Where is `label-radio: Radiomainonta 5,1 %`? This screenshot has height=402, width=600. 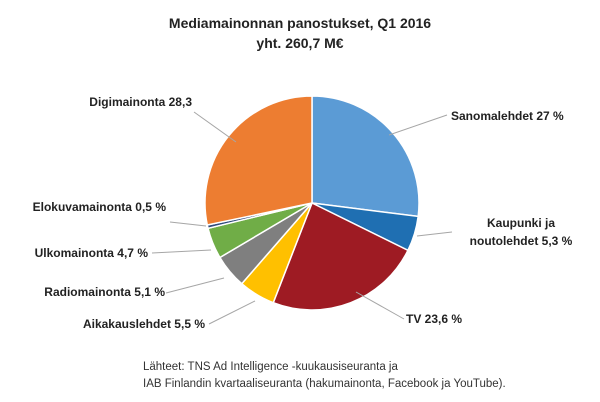
label-radio: Radiomainonta 5,1 % is located at coordinates (104, 292).